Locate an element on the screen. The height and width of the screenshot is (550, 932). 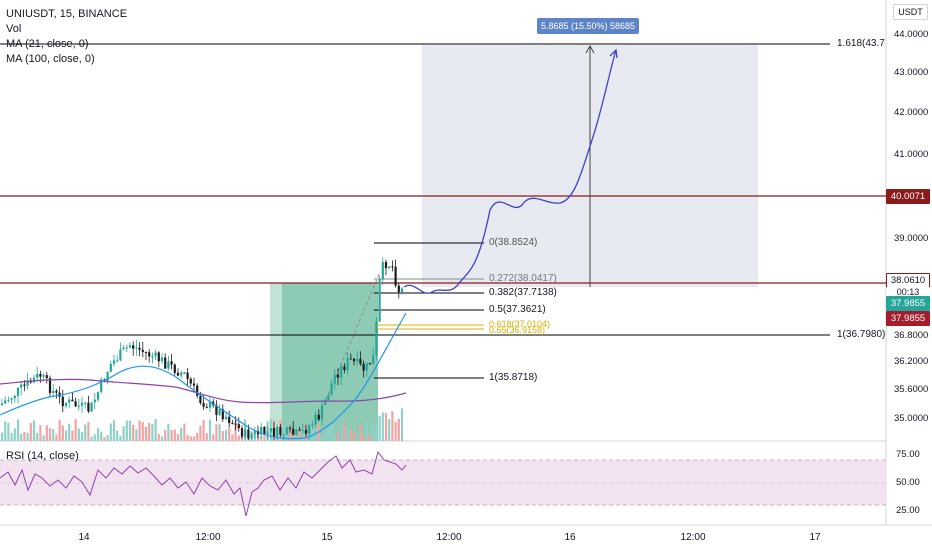
price-tick: 35.6000 is located at coordinates (911, 389).